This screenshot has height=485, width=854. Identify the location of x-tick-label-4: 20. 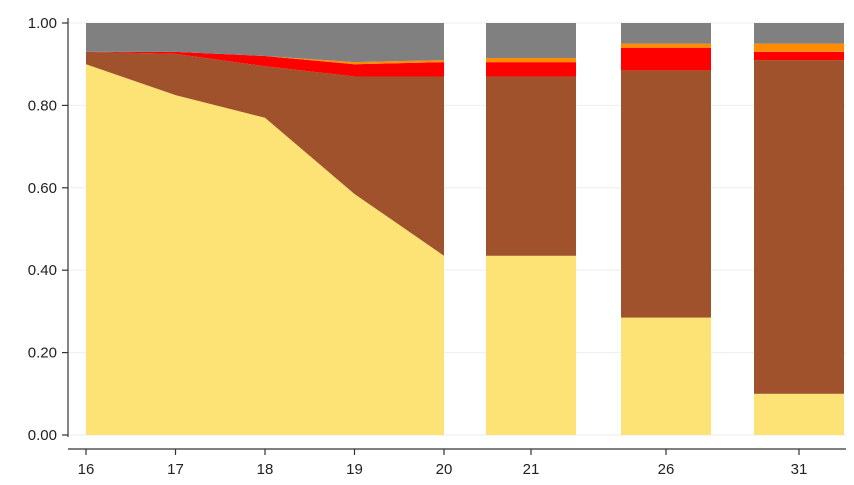
(444, 469).